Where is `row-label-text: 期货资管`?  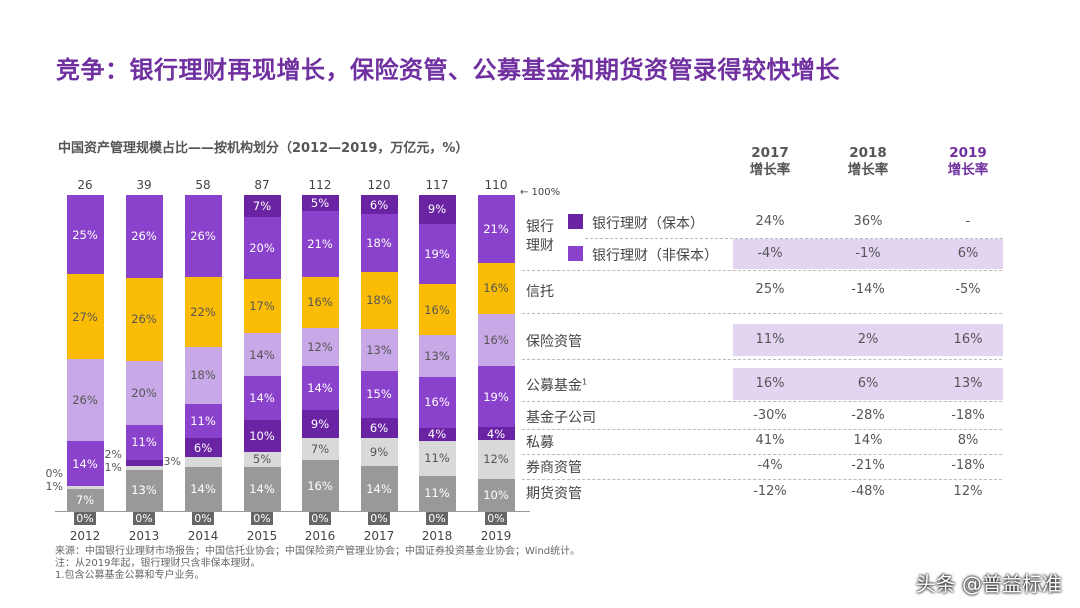 row-label-text: 期货资管 is located at coordinates (554, 494).